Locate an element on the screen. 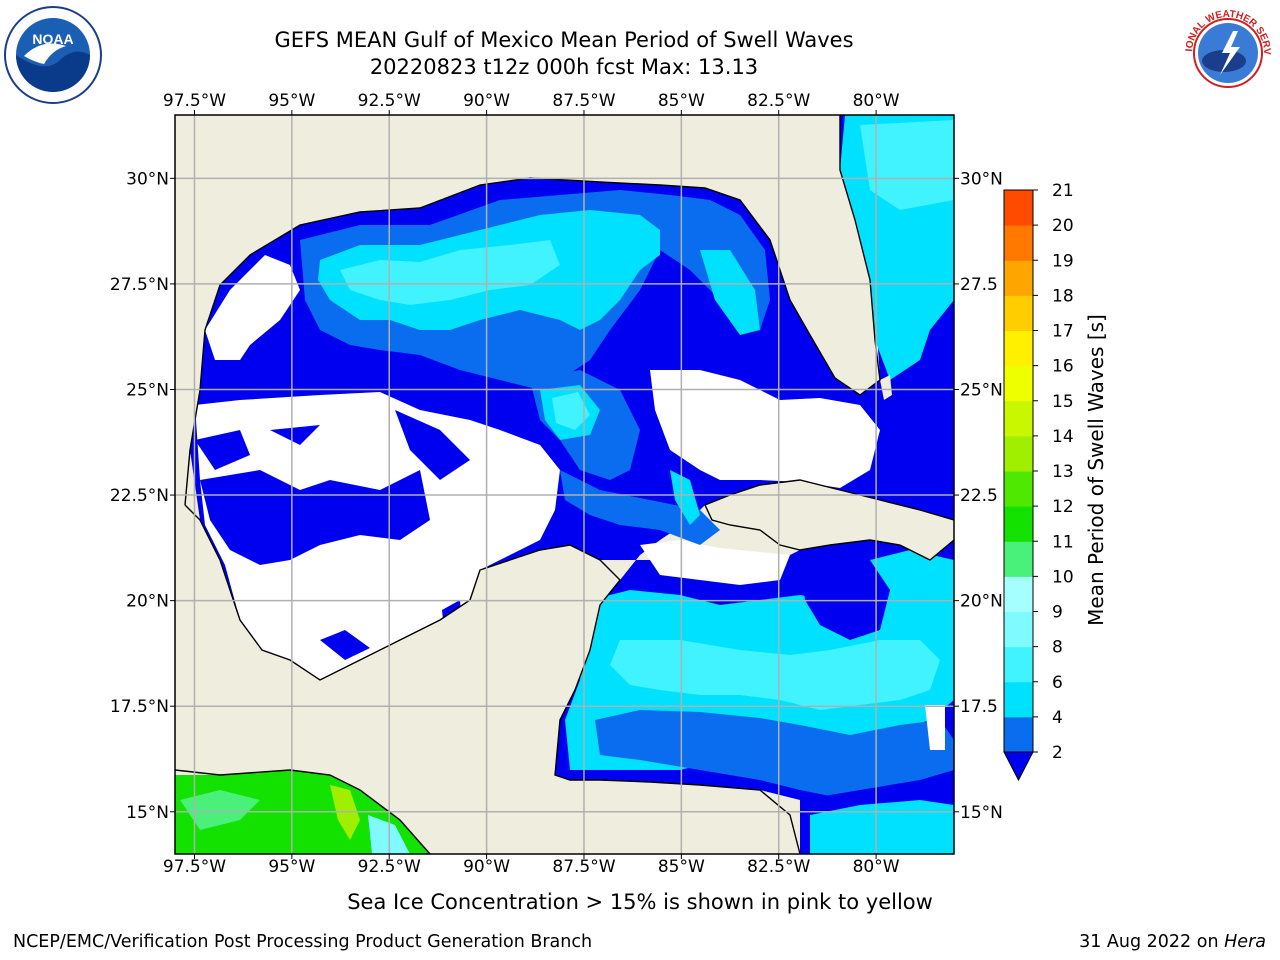 The width and height of the screenshot is (1280, 960). swell-6-8s-atlantic is located at coordinates (907, 165).